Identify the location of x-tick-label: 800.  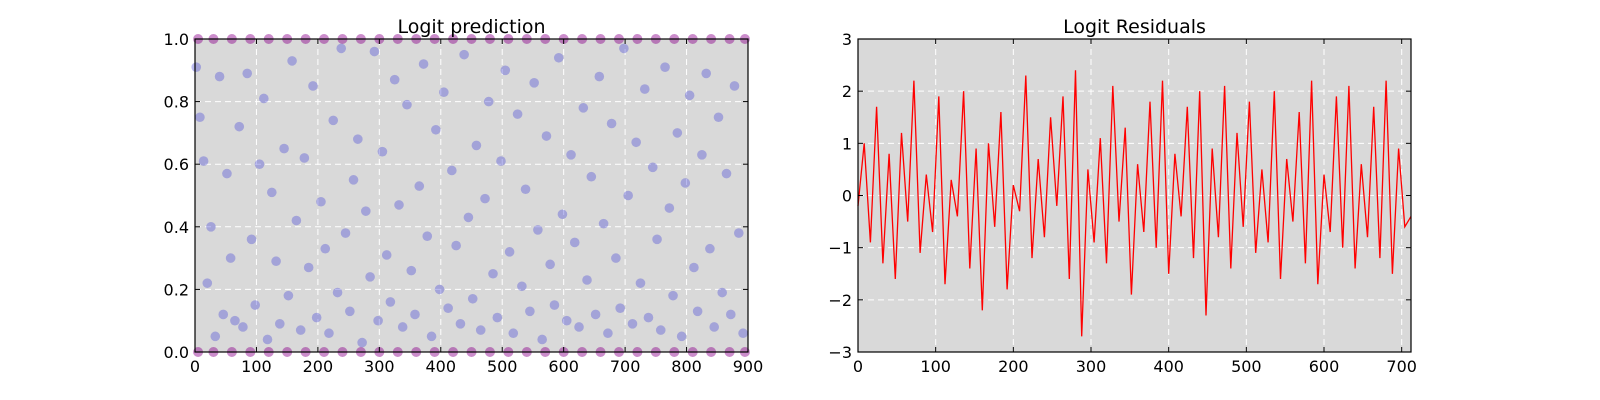
(686, 366).